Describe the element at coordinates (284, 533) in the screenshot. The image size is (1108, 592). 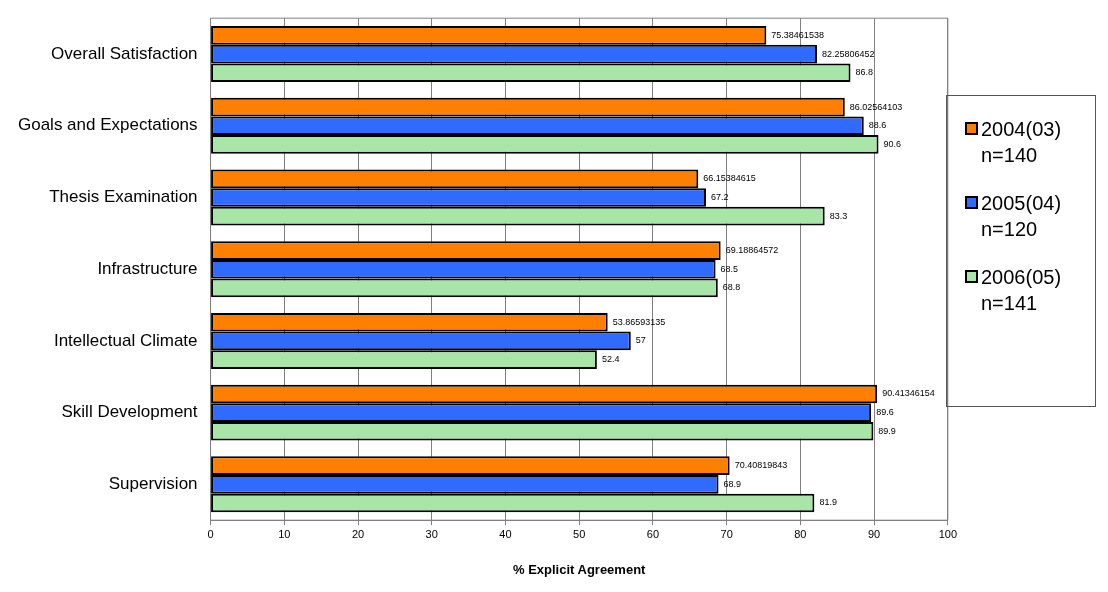
I see `x-tick-label: 10` at that location.